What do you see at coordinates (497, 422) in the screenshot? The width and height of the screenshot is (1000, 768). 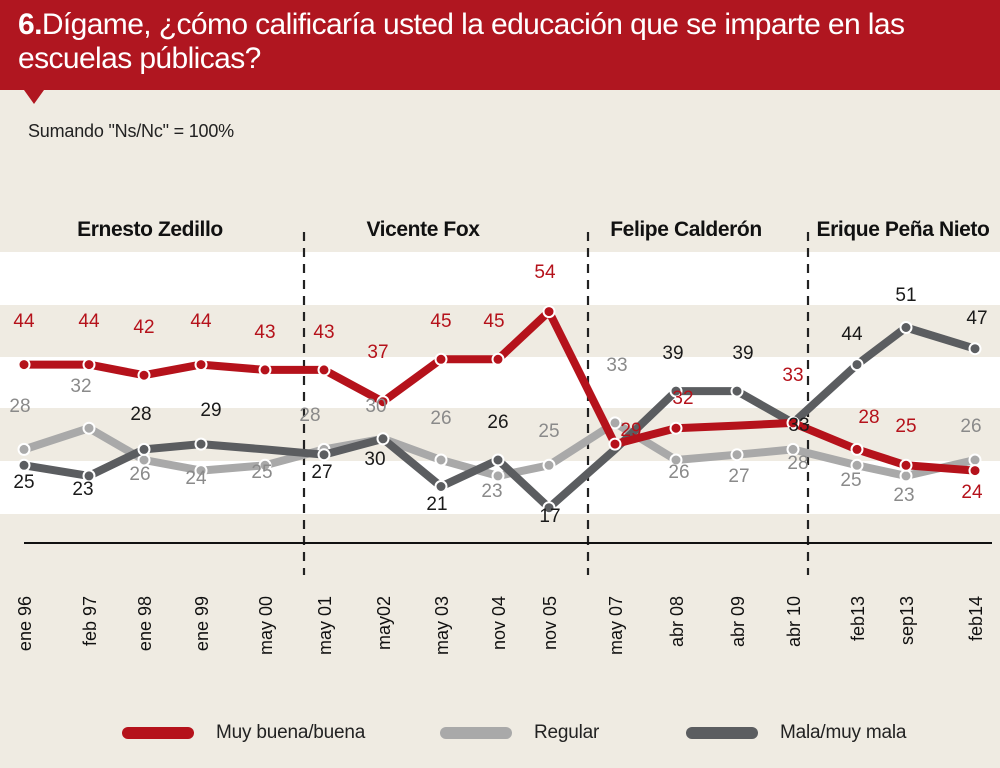 I see `data-label-mala: 26` at bounding box center [497, 422].